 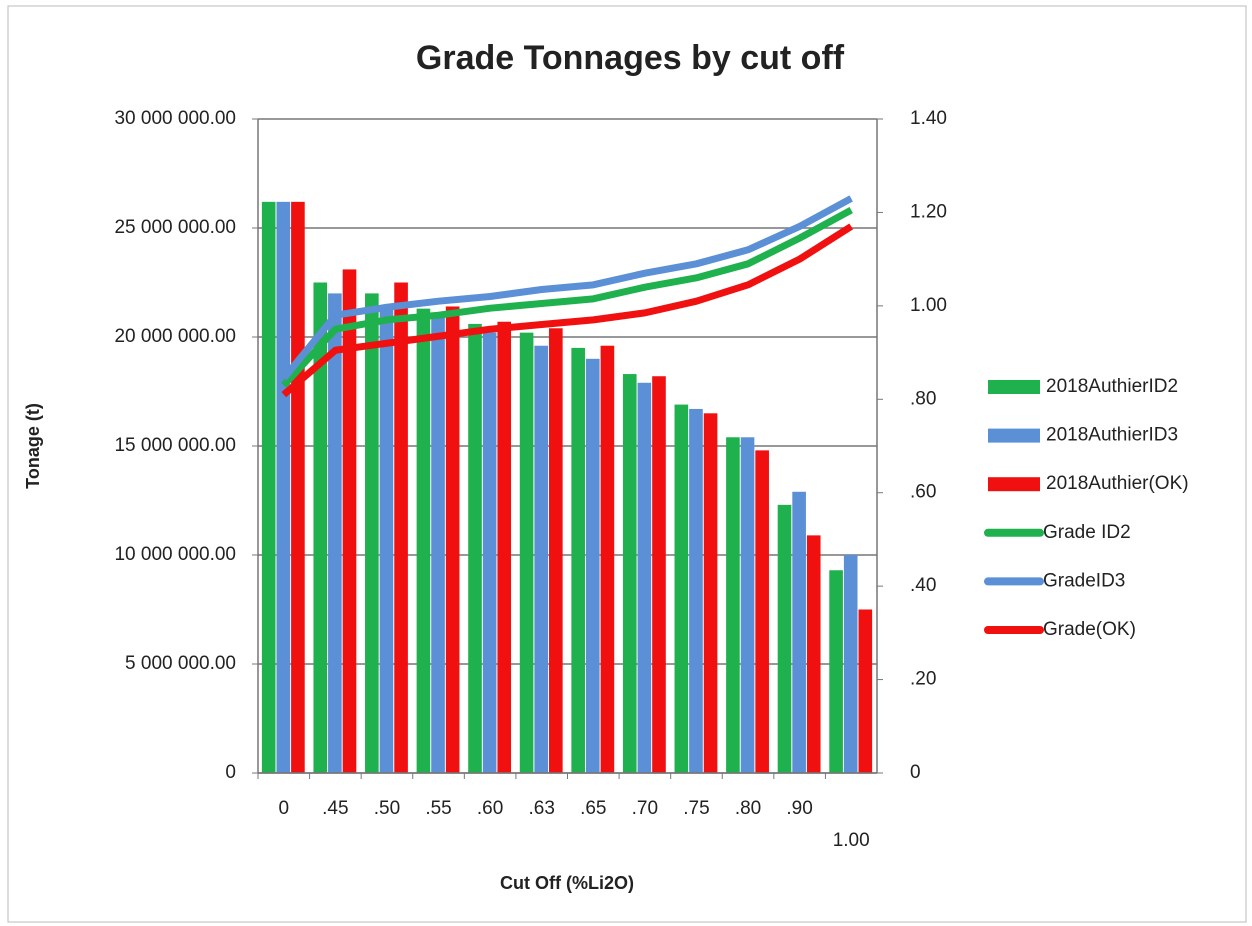 What do you see at coordinates (567, 883) in the screenshot?
I see `x-axis-title: Cut Off (%Li2O)` at bounding box center [567, 883].